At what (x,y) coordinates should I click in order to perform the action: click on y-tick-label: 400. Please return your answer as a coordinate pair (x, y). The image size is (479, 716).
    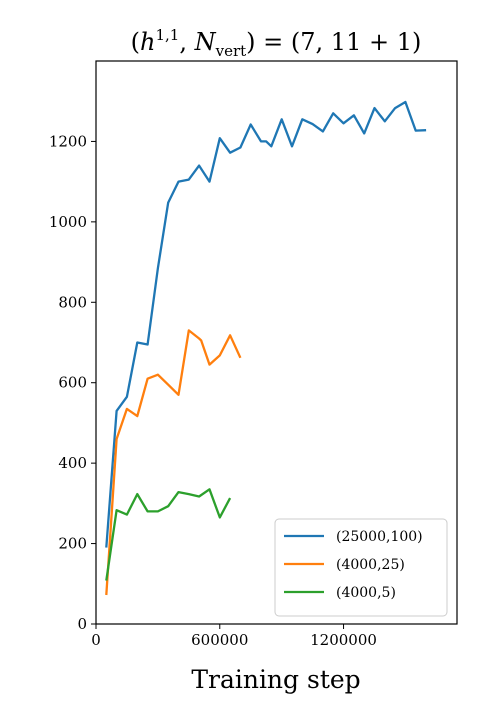
    Looking at the image, I should click on (72, 463).